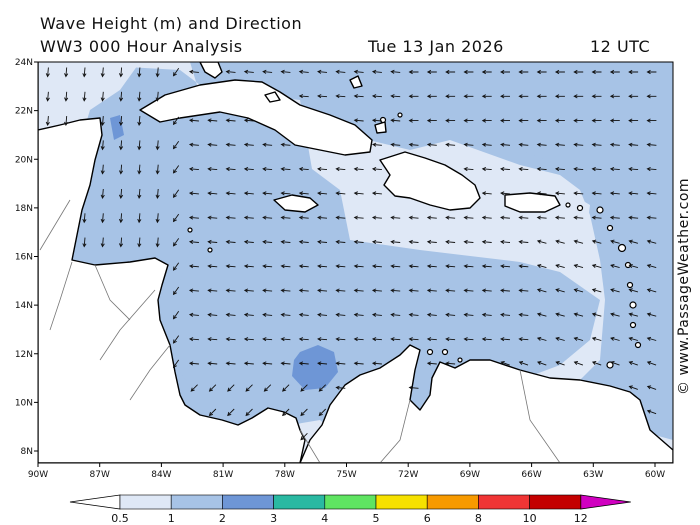  I want to click on model-label: WW3 000 Hour Analysis, so click(141, 46).